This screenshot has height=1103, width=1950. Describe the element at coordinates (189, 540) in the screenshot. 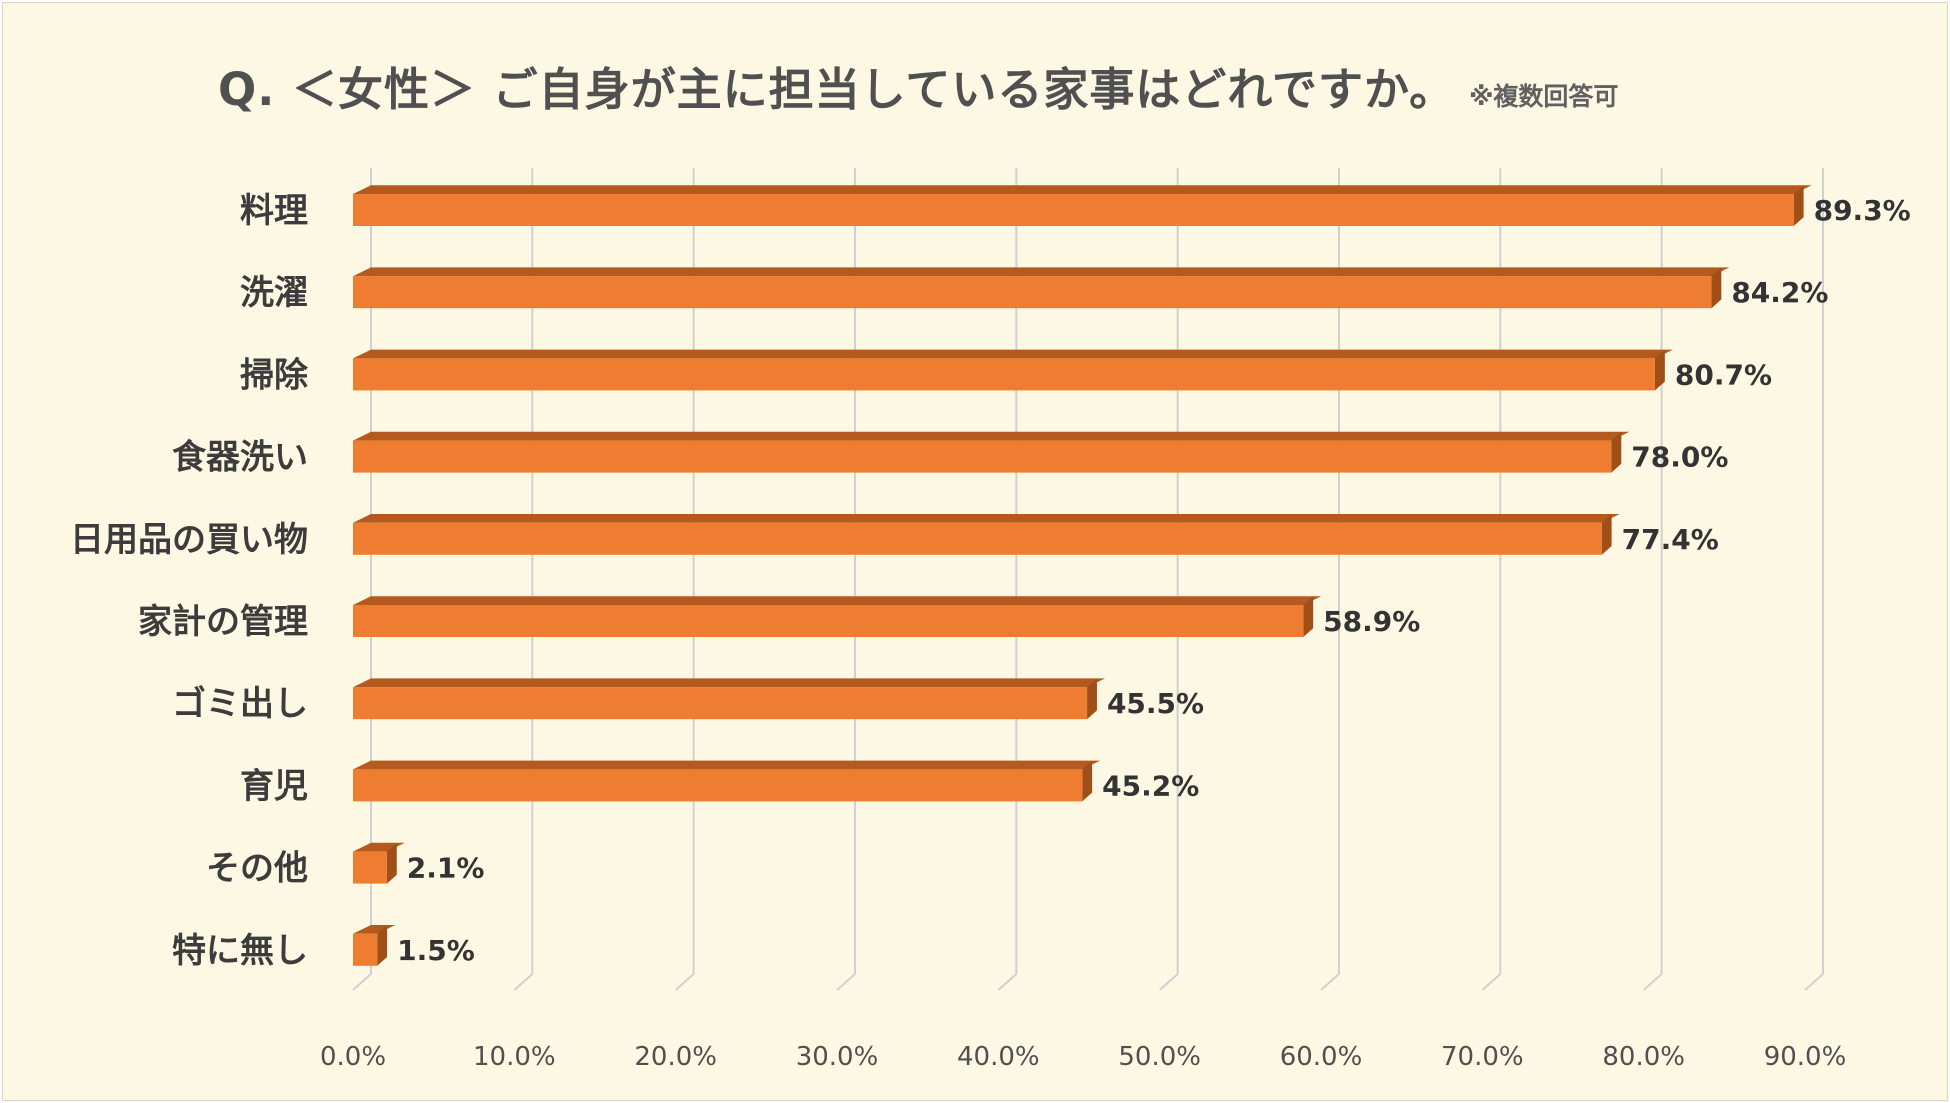

I see `category-label: 日用品の買い物` at that location.